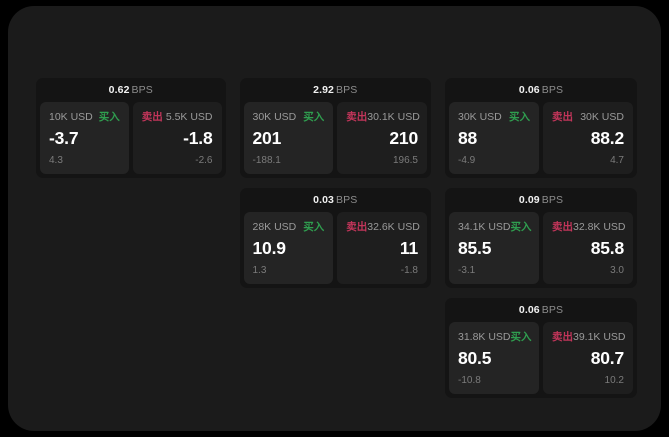  I want to click on ask-panel-top: 卖出 32.6K USD, so click(383, 227).